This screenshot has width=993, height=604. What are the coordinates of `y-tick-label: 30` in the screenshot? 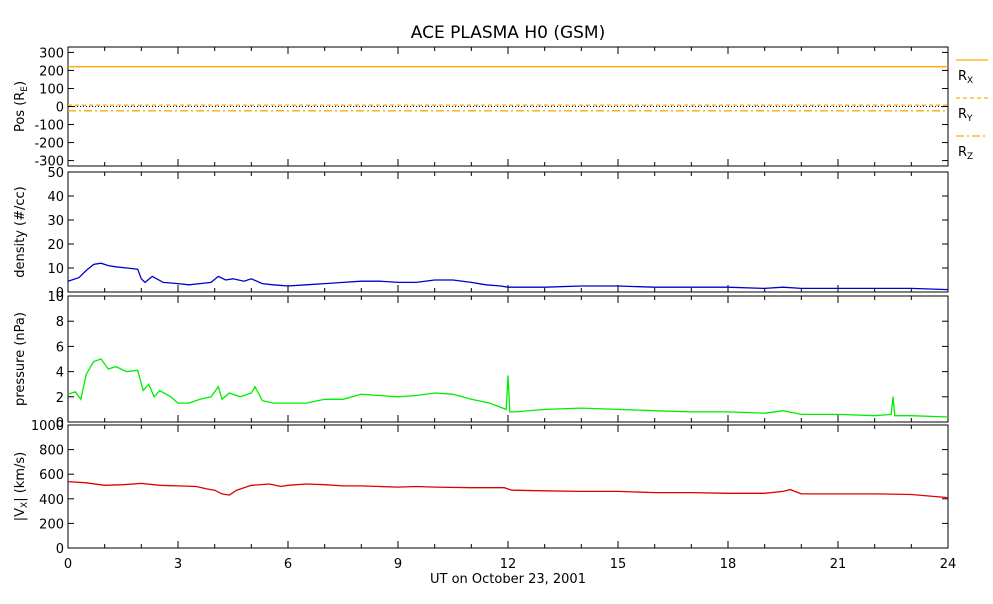 It's located at (55, 221).